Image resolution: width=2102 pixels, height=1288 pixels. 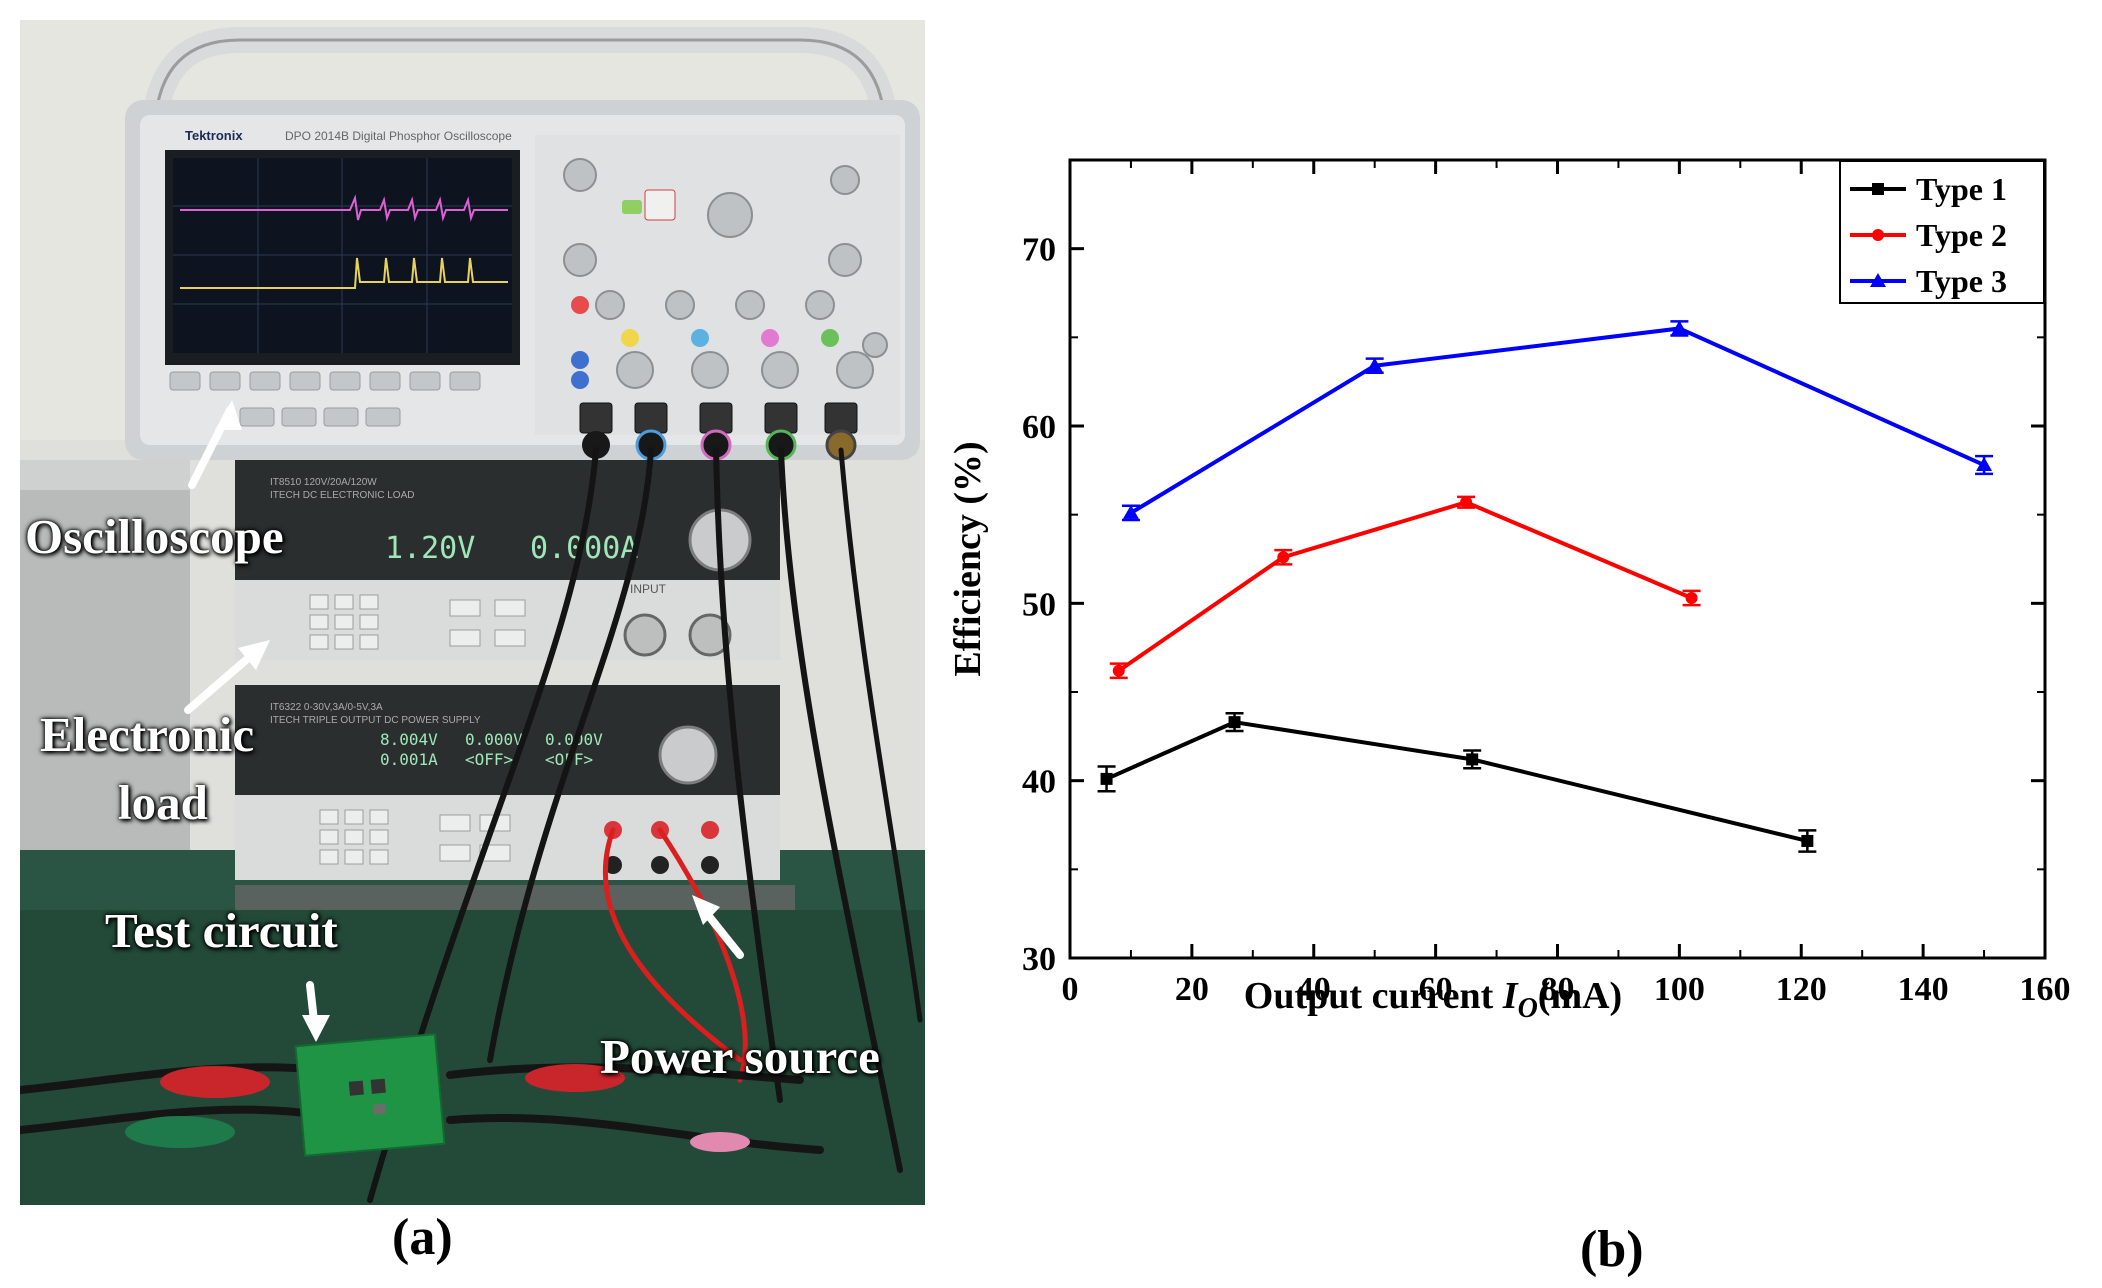 What do you see at coordinates (1070, 989) in the screenshot?
I see `x-tick-label: 0` at bounding box center [1070, 989].